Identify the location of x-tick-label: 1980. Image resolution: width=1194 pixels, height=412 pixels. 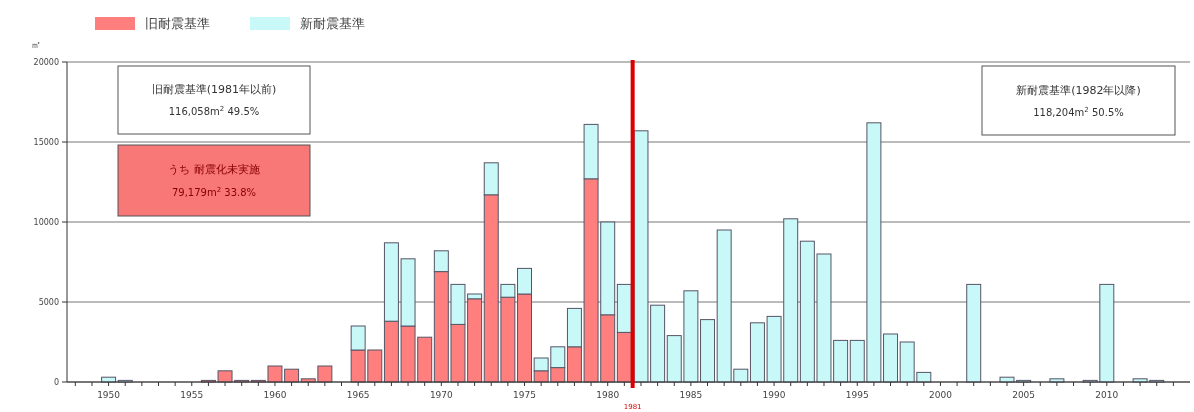
(608, 395).